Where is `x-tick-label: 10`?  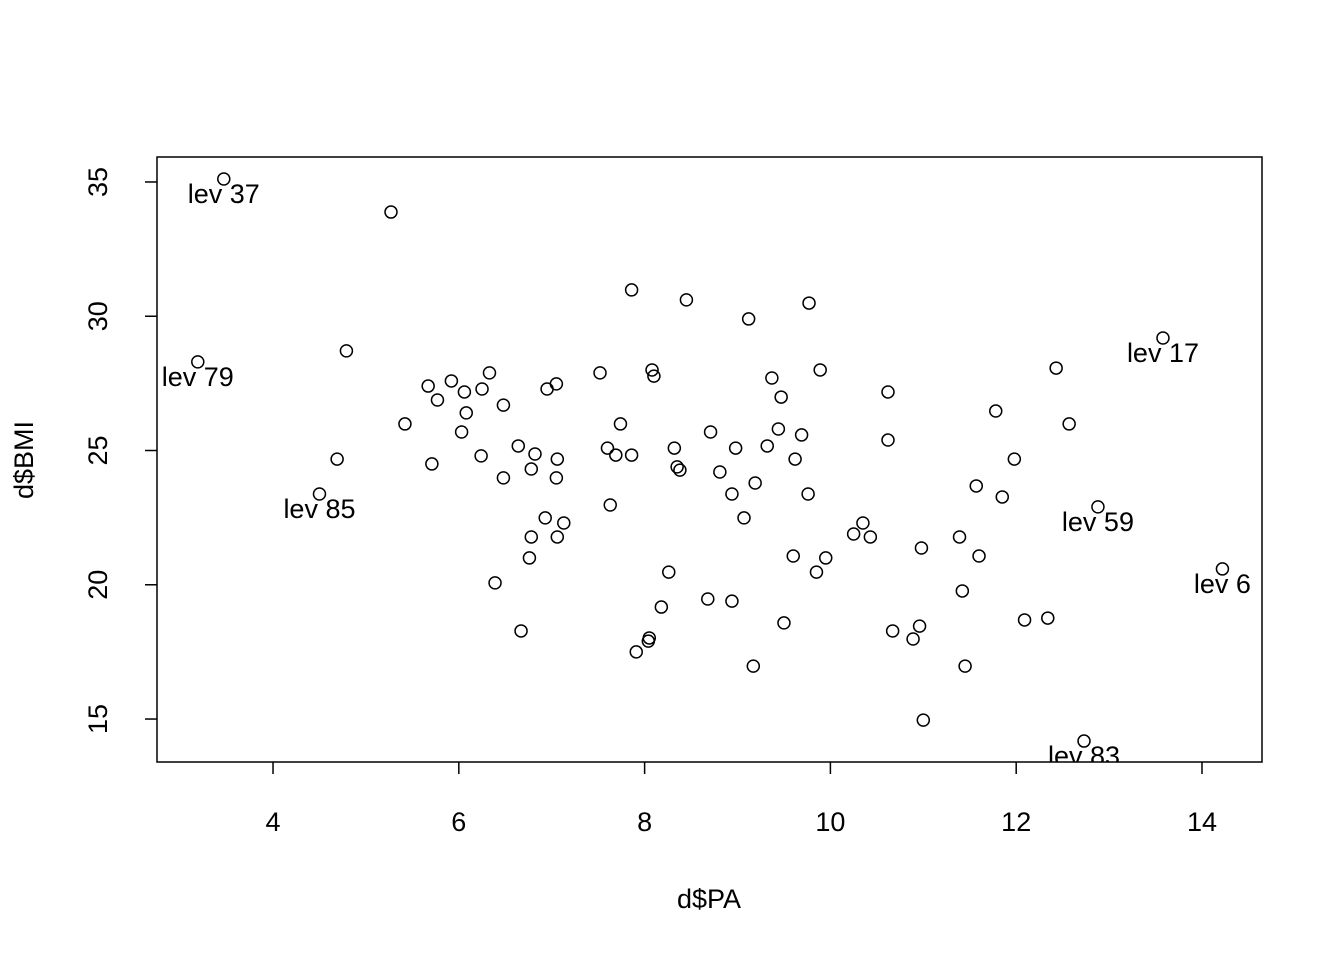
x-tick-label: 10 is located at coordinates (830, 822).